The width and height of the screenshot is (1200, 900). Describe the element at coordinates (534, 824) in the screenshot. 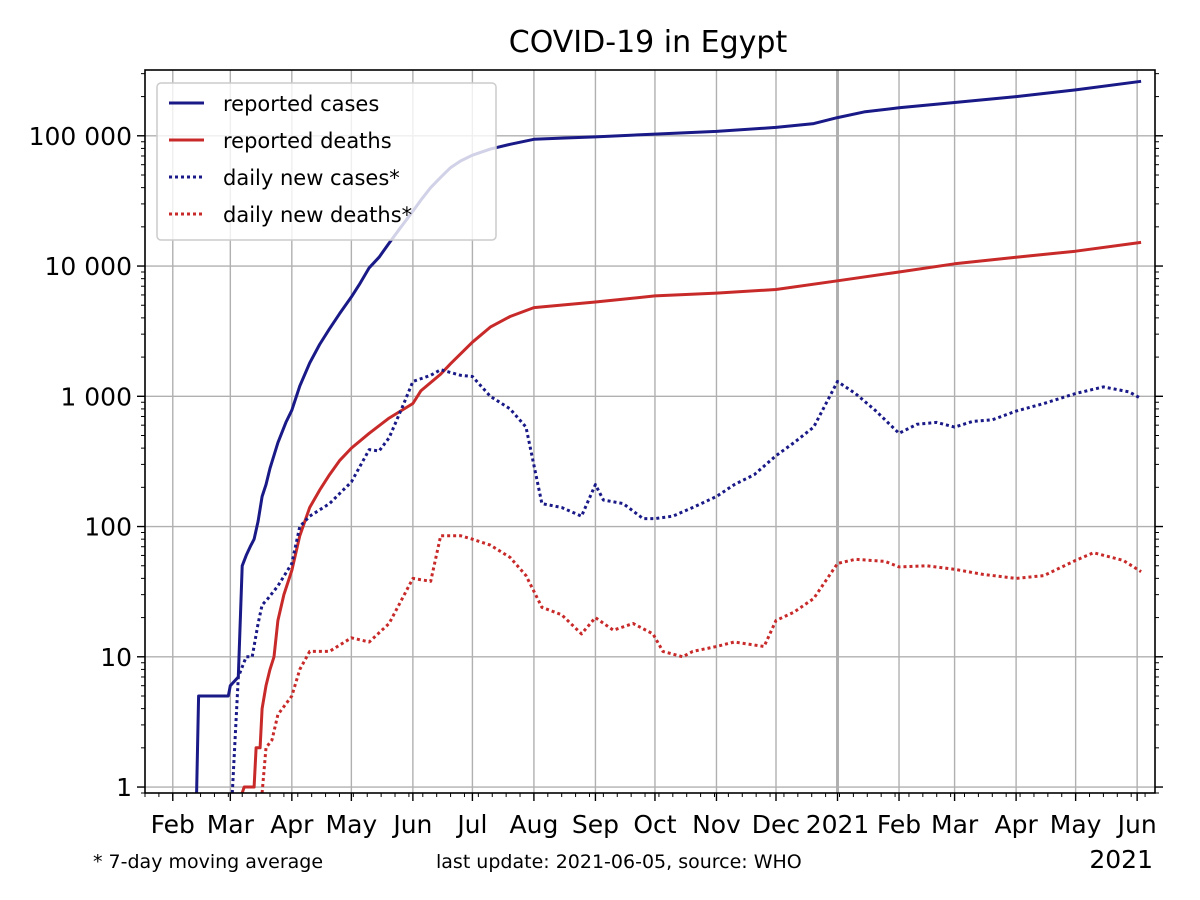

I see `x-tick-label: Aug` at that location.